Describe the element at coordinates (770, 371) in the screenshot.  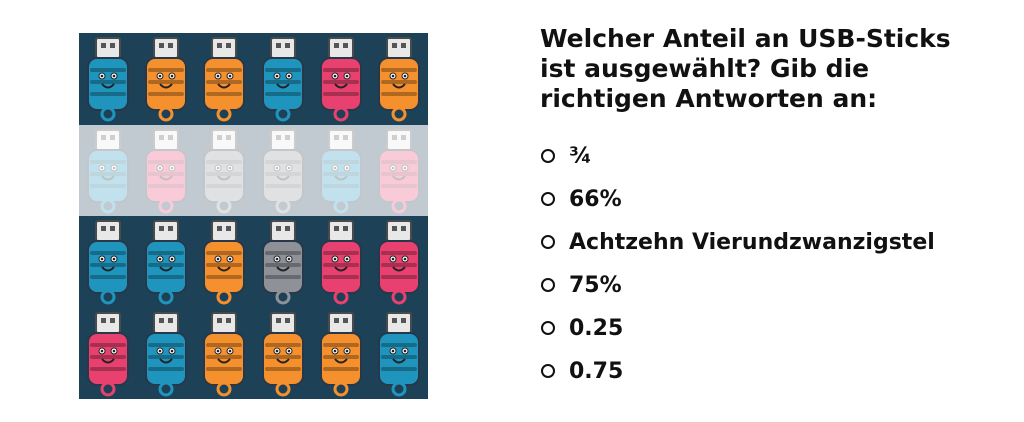
I see `answer-option-6: 0.75` at that location.